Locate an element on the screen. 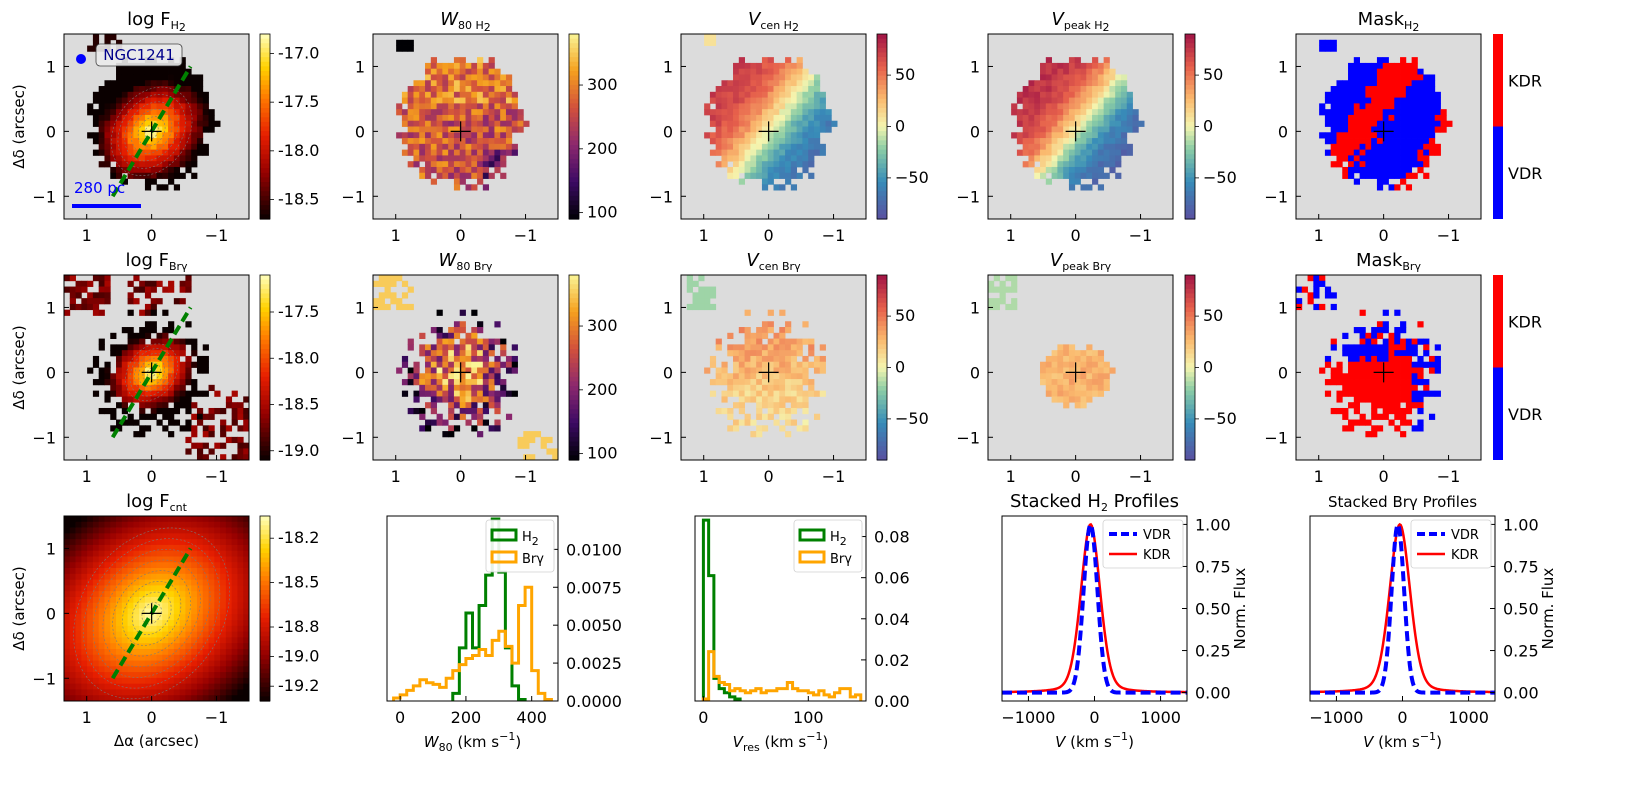 The image size is (1632, 789). x-tick-label-part: 0 is located at coordinates (1076, 476).